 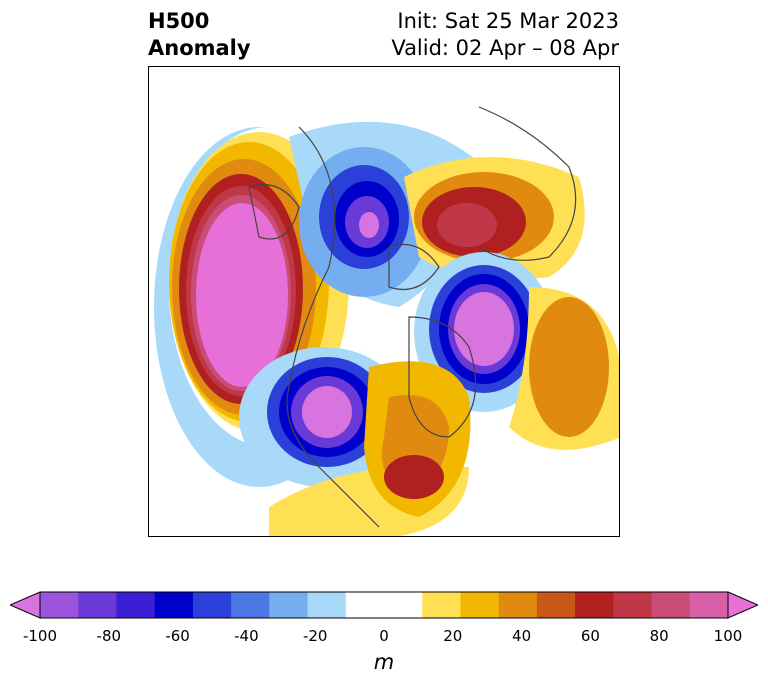 I want to click on colorbar-tick-label: -40, so click(x=246, y=636).